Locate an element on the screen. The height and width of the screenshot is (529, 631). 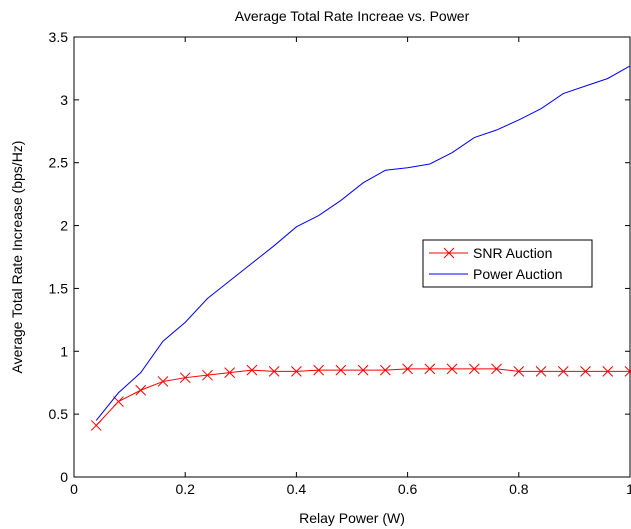
legend-box is located at coordinates (507, 263).